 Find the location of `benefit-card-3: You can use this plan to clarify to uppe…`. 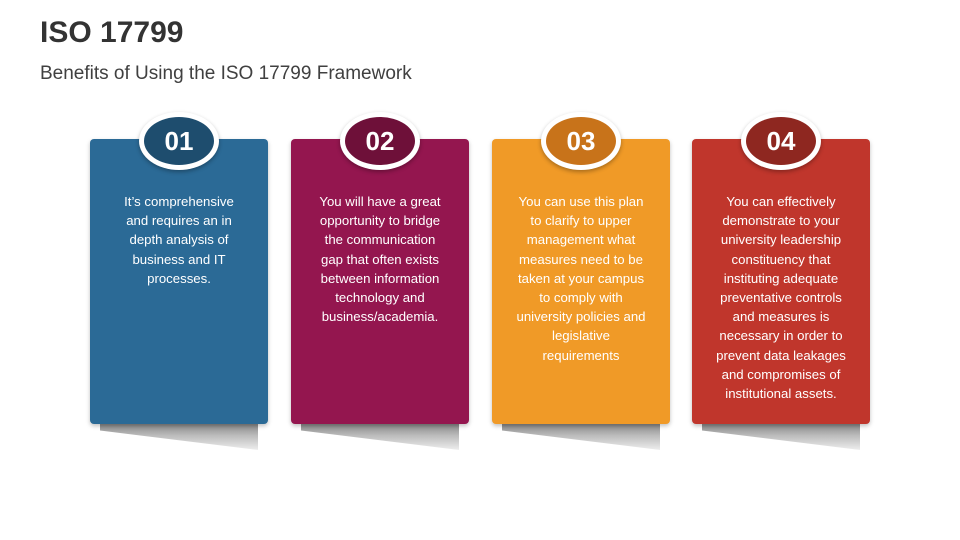

benefit-card-3: You can use this plan to clarify to uppe… is located at coordinates (582, 282).